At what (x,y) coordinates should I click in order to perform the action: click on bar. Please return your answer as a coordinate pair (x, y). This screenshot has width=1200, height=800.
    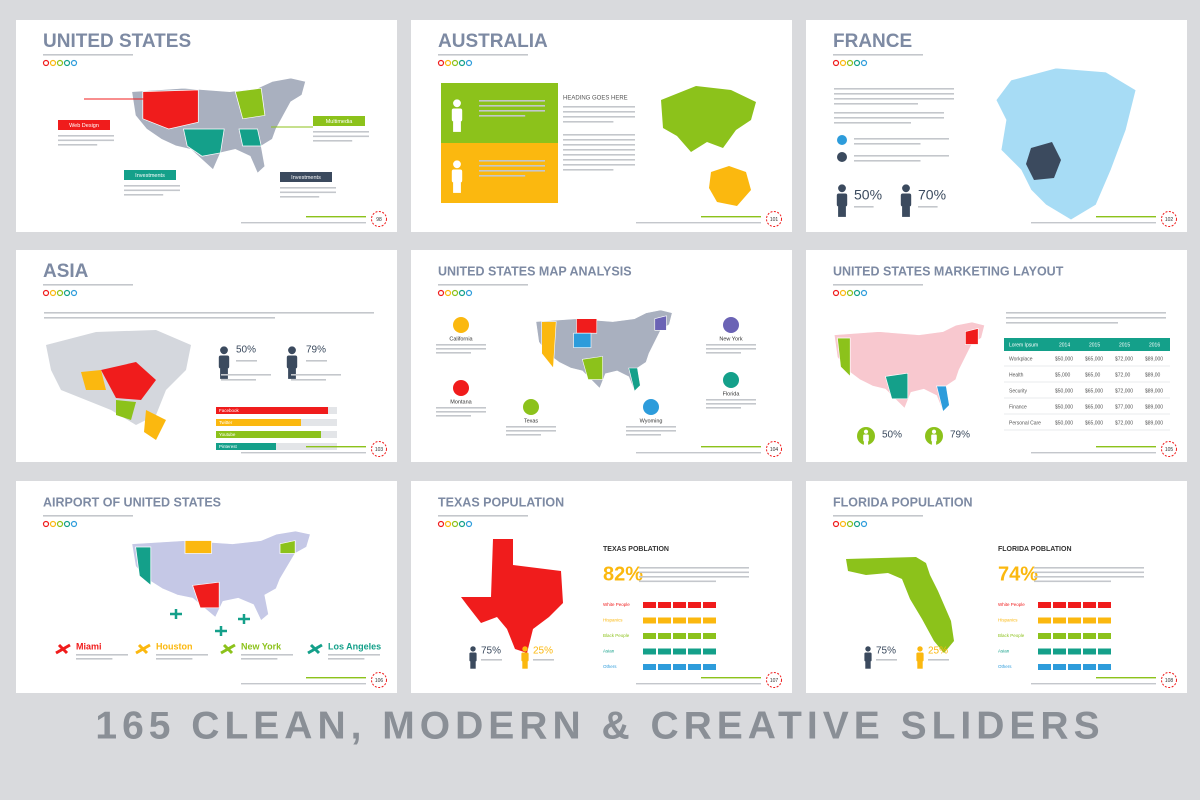
    Looking at the image, I should click on (246, 446).